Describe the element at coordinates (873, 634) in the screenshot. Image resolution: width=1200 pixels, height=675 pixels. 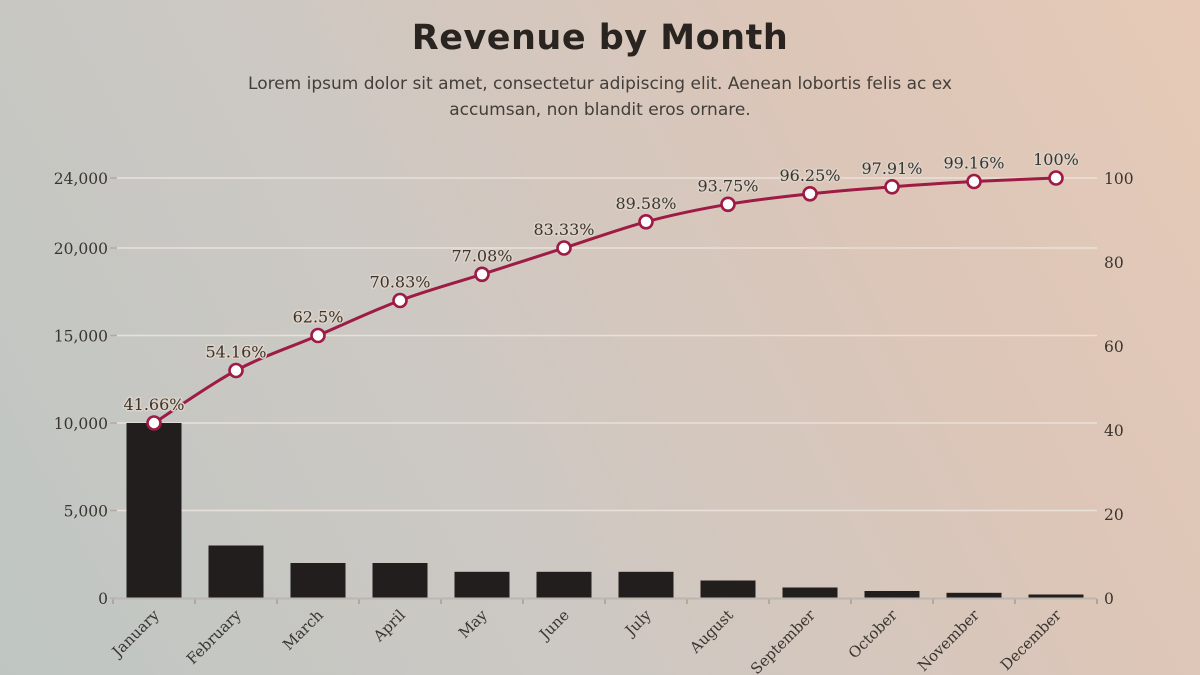
I see `x-axis-category-label: October` at that location.